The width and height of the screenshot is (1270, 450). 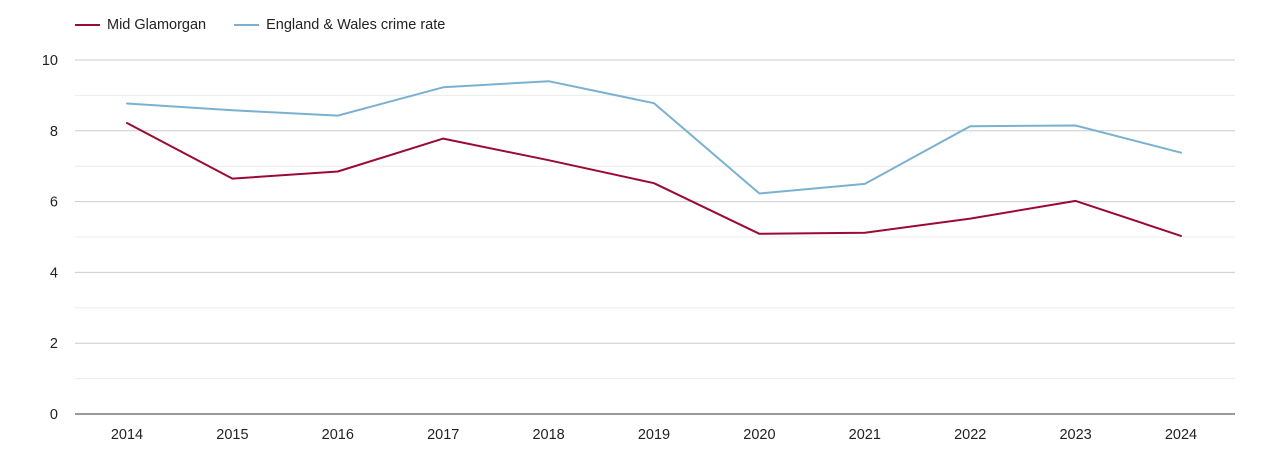 I want to click on y-tick-label: 0, so click(x=54, y=415).